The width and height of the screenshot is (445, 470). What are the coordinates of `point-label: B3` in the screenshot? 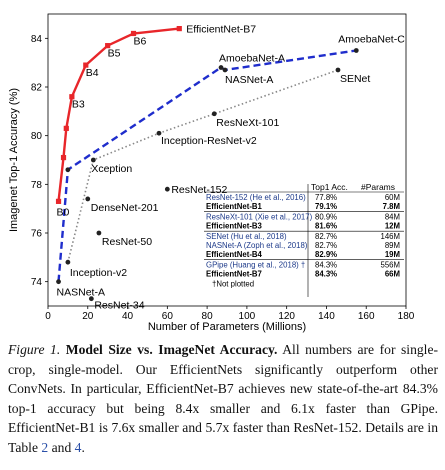 It's located at (78, 105).